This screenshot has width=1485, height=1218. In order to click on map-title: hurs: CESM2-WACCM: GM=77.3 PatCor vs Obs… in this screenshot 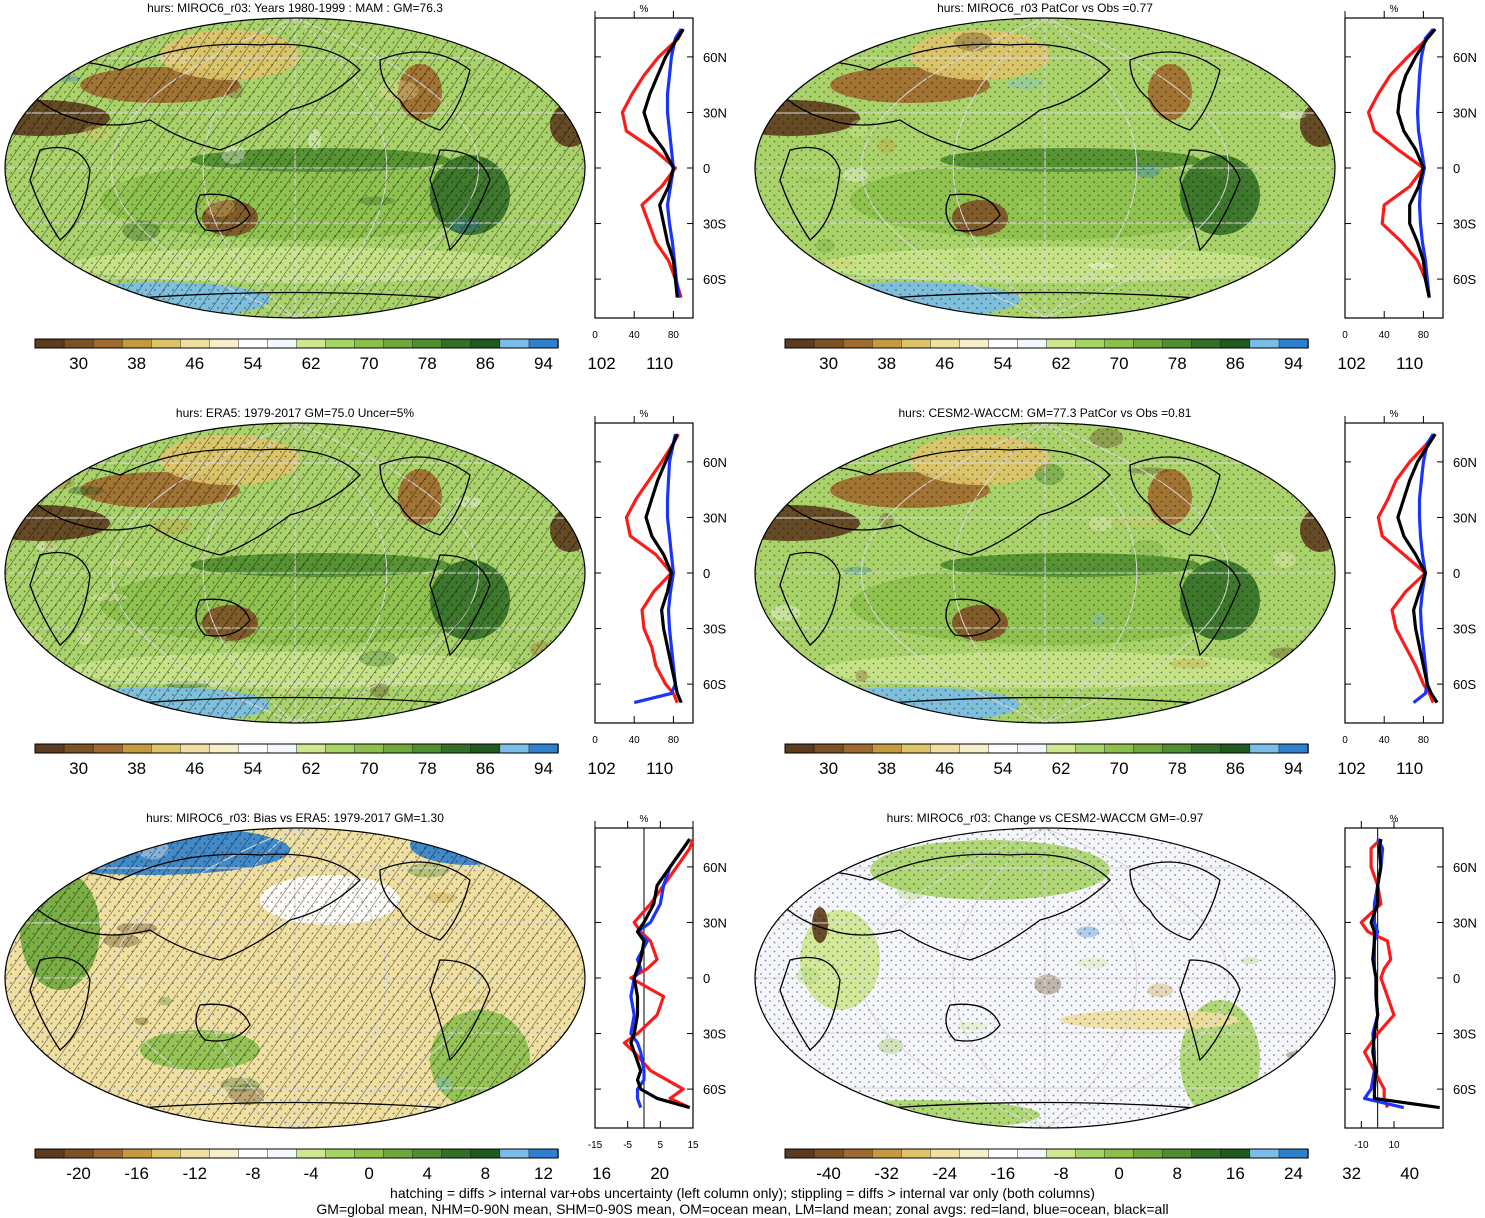, I will do `click(1045, 413)`.